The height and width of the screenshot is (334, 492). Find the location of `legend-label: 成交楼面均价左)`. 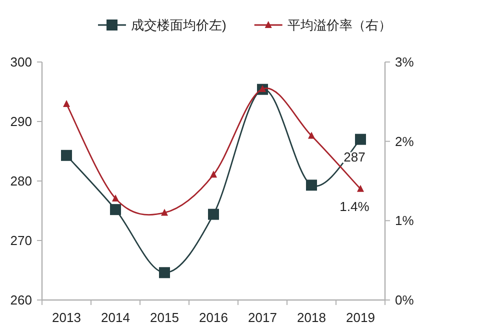

legend-label: 成交楼面均价左) is located at coordinates (178, 25).